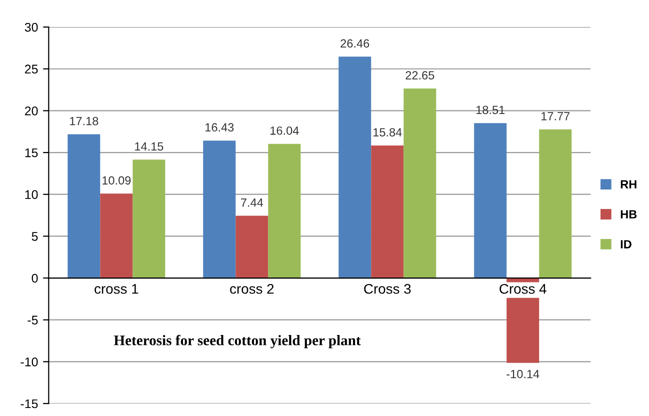 The height and width of the screenshot is (416, 649). Describe the element at coordinates (628, 214) in the screenshot. I see `legend-label: HB` at that location.